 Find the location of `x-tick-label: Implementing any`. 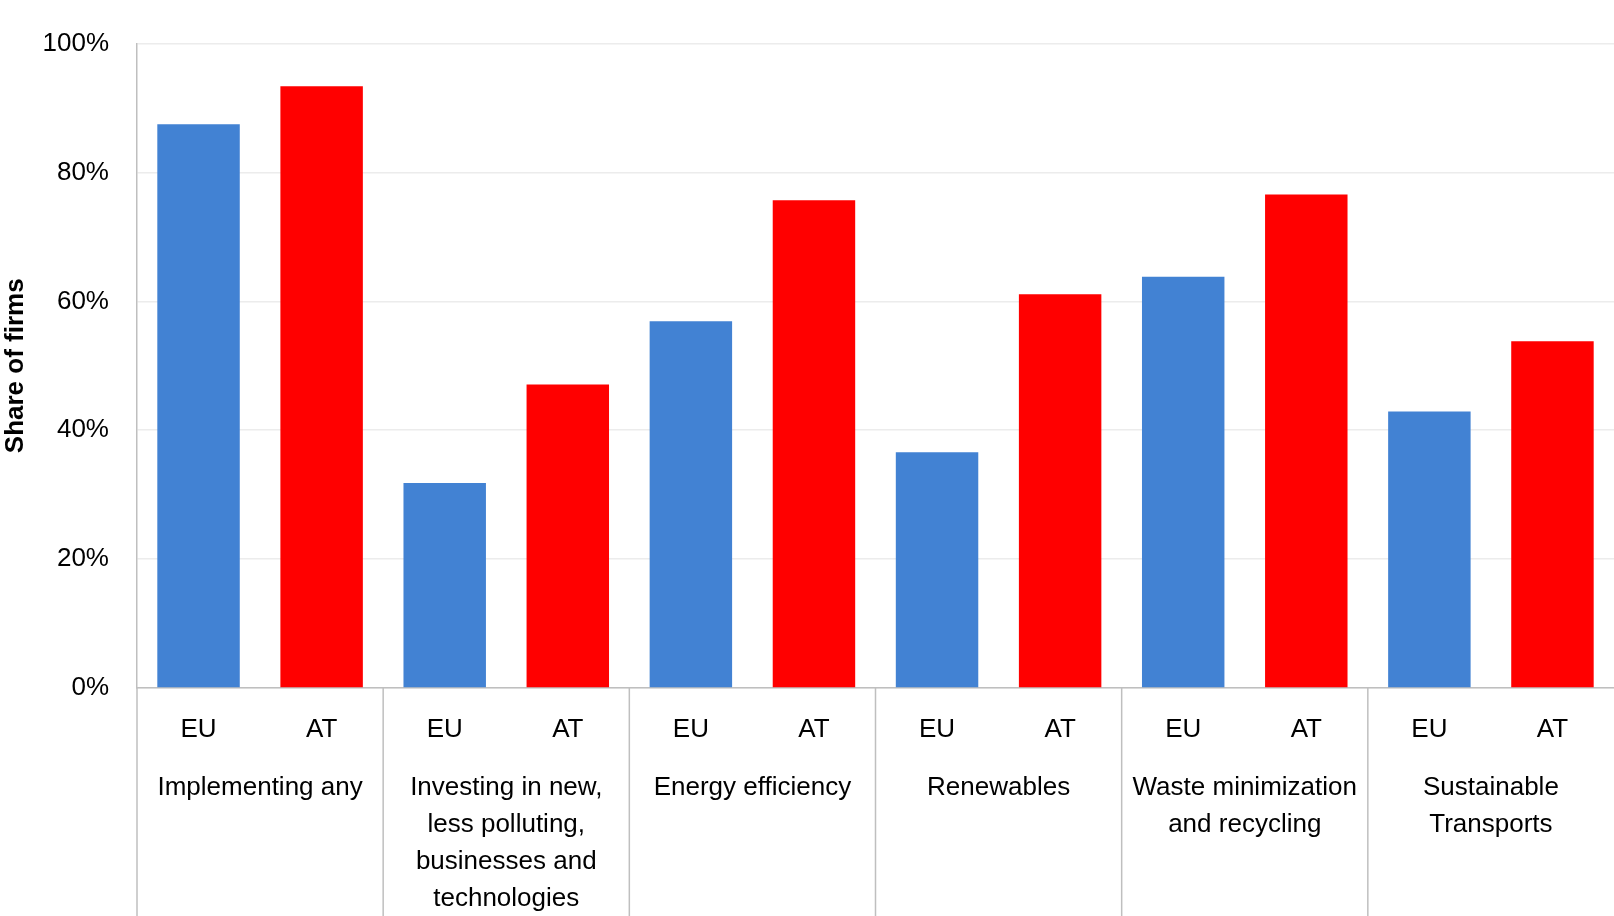

x-tick-label: Implementing any is located at coordinates (260, 786).